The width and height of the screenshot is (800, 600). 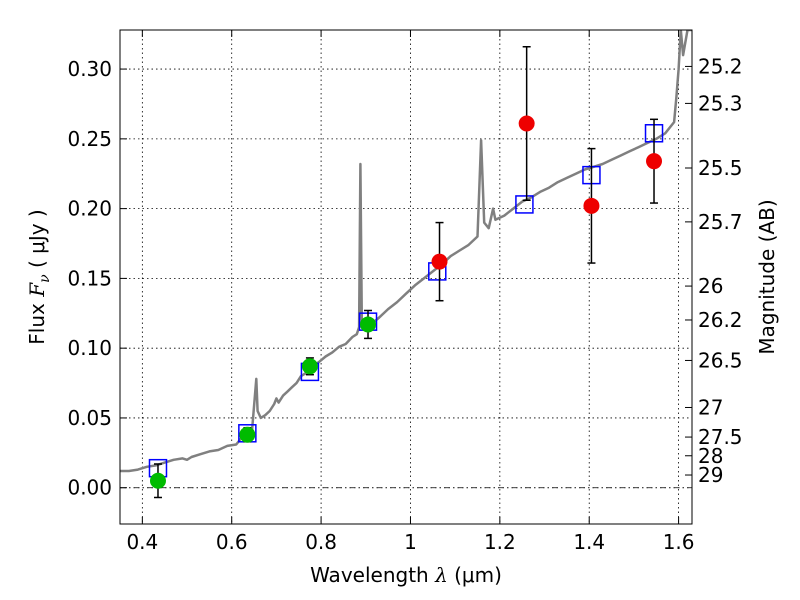 I want to click on magnitude-axis-label: Magnitude (AB), so click(x=767, y=276).